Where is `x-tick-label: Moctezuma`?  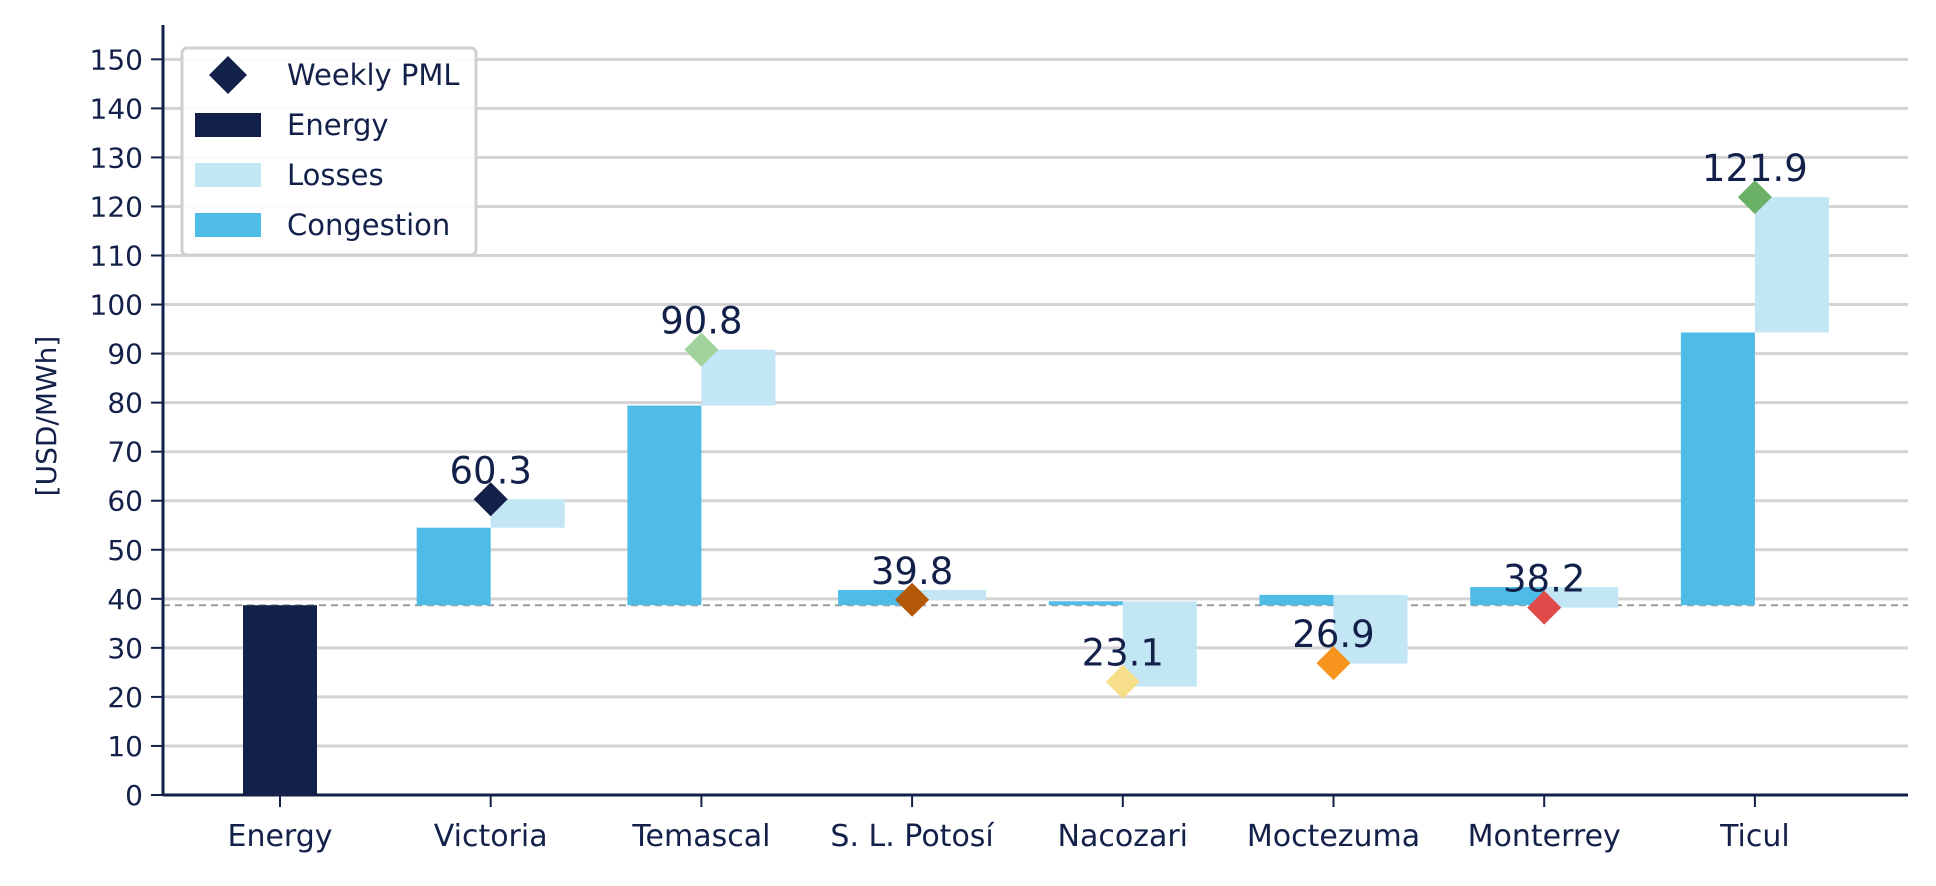
x-tick-label: Moctezuma is located at coordinates (1333, 836).